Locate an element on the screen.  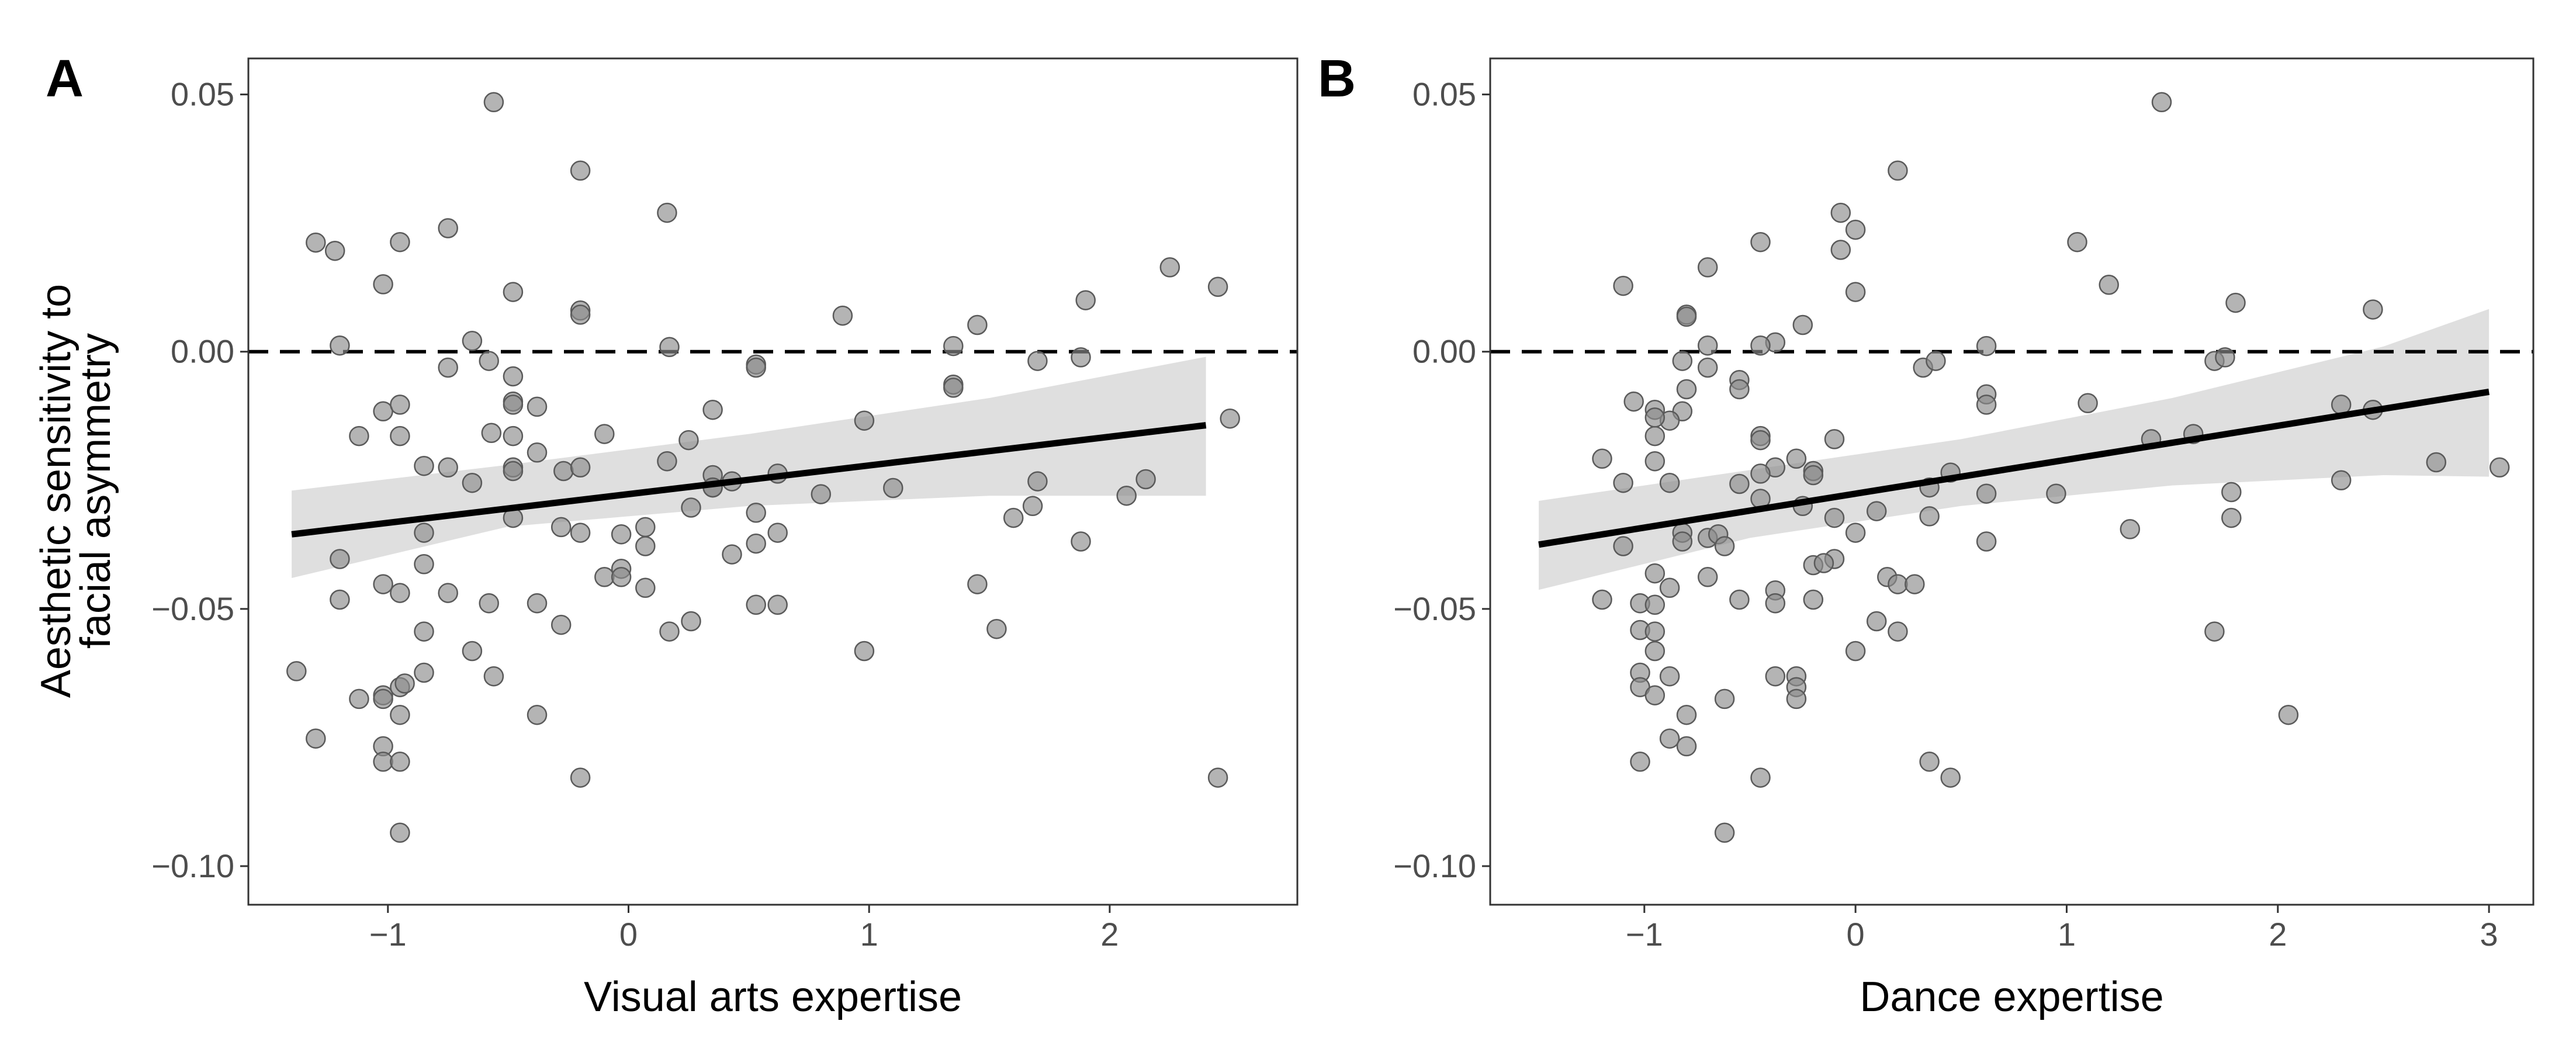
regression-line is located at coordinates (2014, 468).